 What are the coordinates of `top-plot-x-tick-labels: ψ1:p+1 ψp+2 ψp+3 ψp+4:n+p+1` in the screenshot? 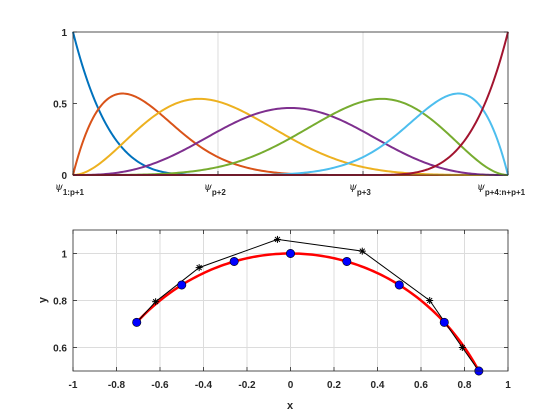 It's located at (290, 189).